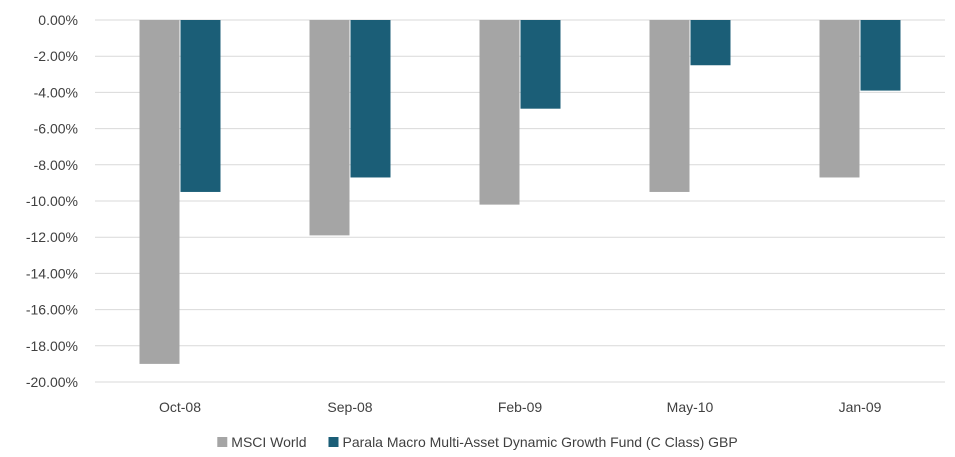 The width and height of the screenshot is (955, 457). What do you see at coordinates (860, 407) in the screenshot?
I see `x-tick-label: Jan-09` at bounding box center [860, 407].